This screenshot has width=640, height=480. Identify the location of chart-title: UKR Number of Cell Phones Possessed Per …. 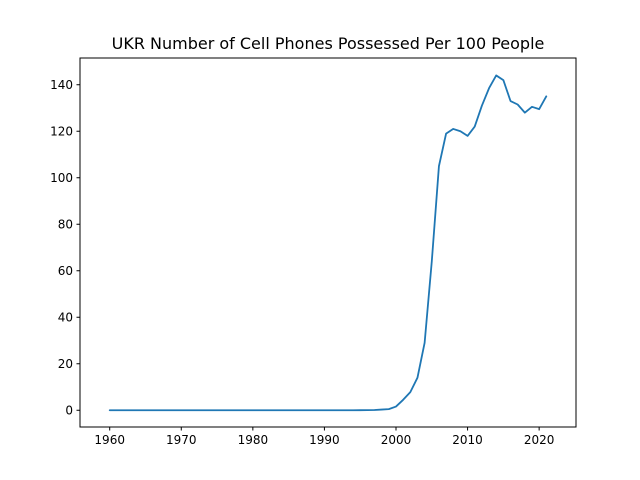
(328, 43).